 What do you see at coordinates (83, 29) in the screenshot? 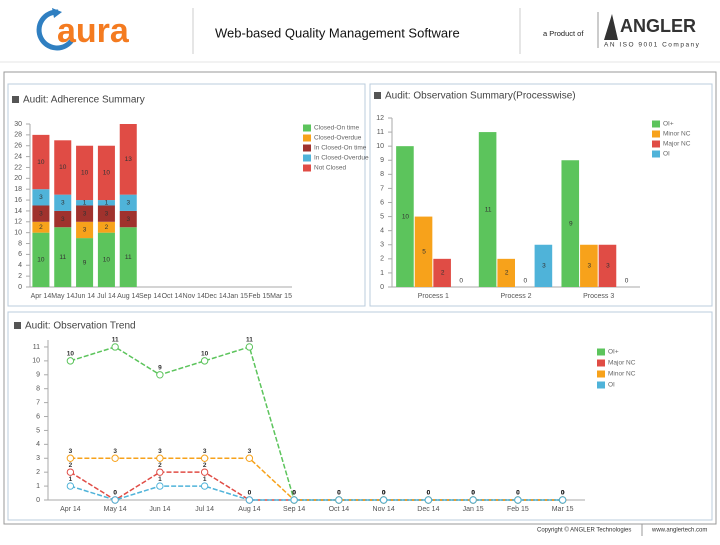
I see `aura-logo: aura` at bounding box center [83, 29].